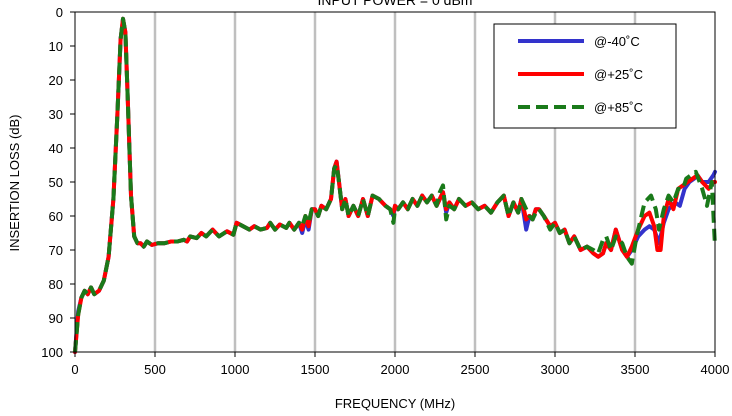  I want to click on y-axis-ticks: 0 10 20 30 40 50 60 70 80 90 100, so click(58, 182).